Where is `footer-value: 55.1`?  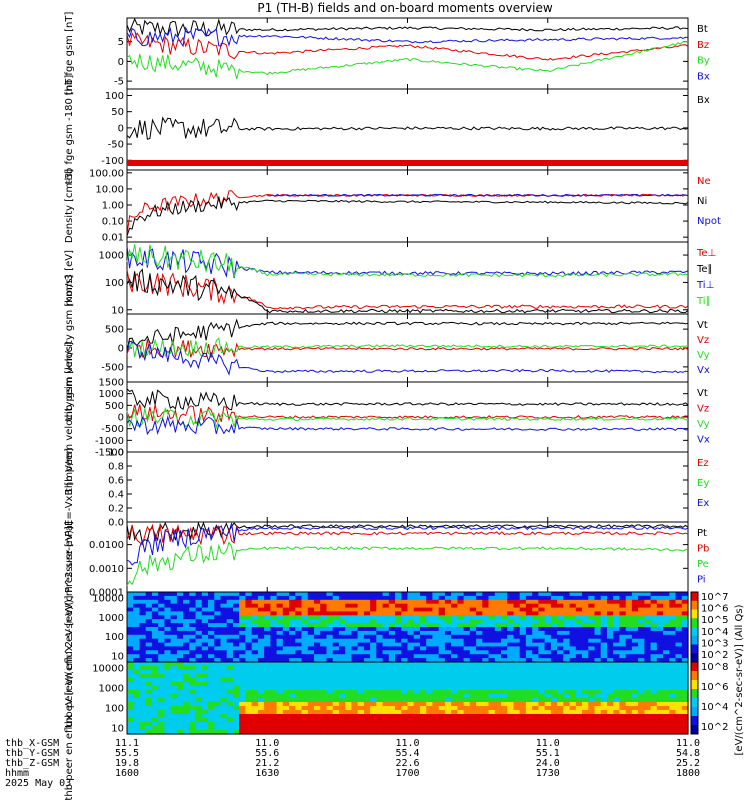
footer-value: 55.1 is located at coordinates (548, 753).